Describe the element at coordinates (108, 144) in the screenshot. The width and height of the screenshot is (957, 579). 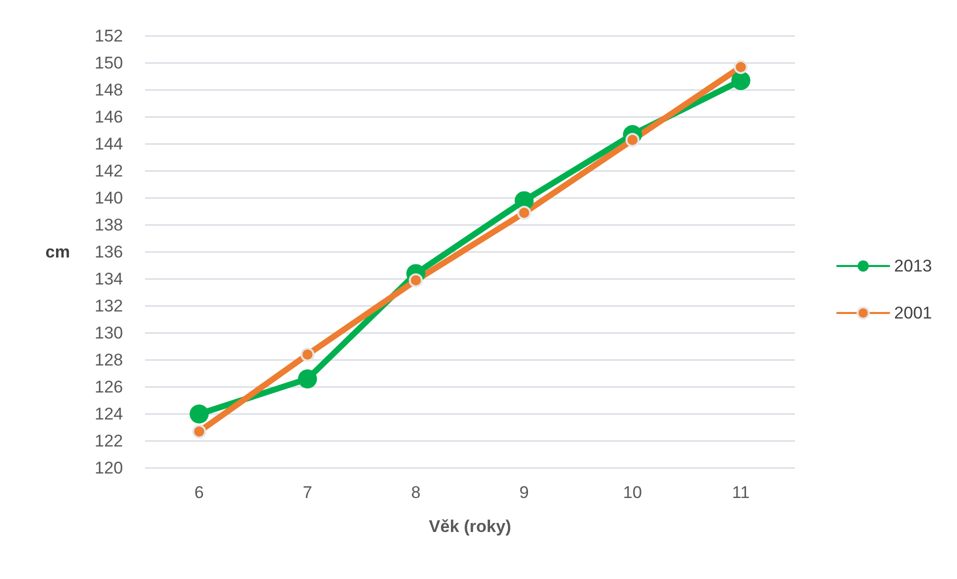
I see `y-tick-label: 144` at that location.